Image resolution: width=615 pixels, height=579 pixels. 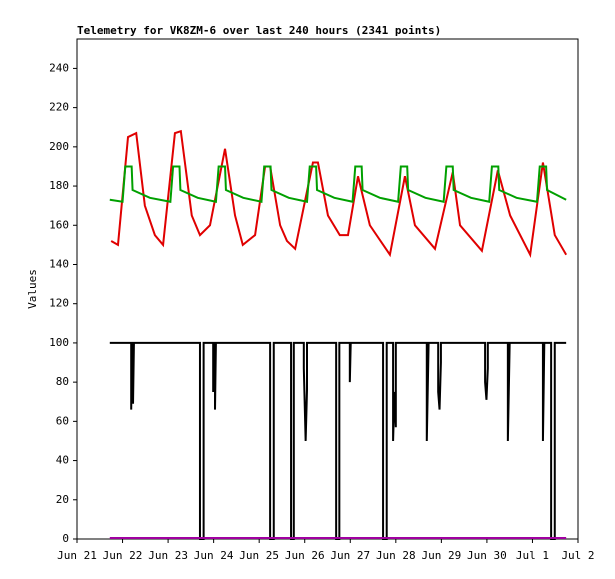 I want to click on y-axis-label: Values, so click(x=32, y=289).